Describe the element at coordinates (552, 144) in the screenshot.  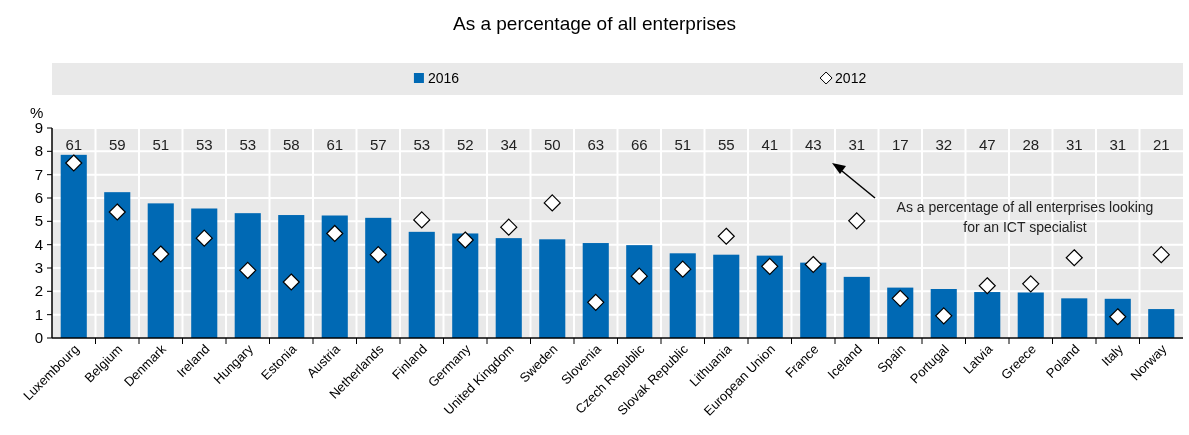
I see `annotation: 50` at that location.